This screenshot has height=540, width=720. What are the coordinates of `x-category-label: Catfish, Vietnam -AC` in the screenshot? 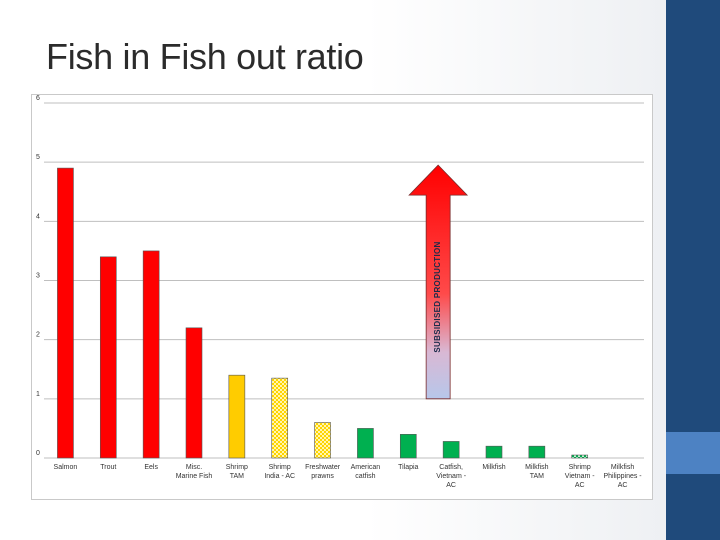 It's located at (451, 476).